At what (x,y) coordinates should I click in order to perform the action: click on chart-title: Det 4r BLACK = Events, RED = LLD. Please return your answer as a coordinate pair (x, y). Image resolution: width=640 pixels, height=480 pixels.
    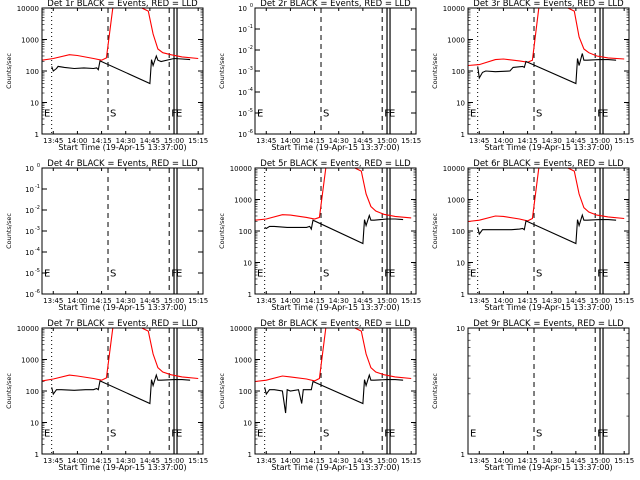
    Looking at the image, I should click on (122, 164).